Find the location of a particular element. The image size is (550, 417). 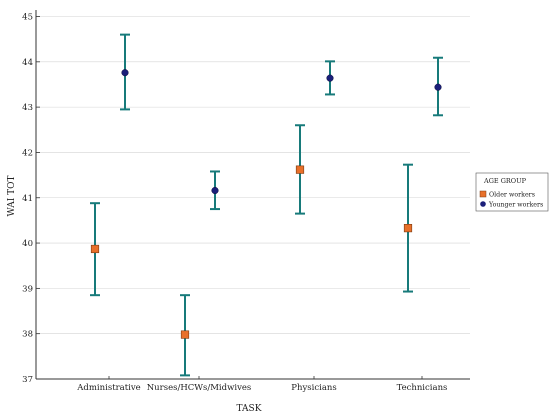

x-tick-label: Administrative is located at coordinates (108, 388).